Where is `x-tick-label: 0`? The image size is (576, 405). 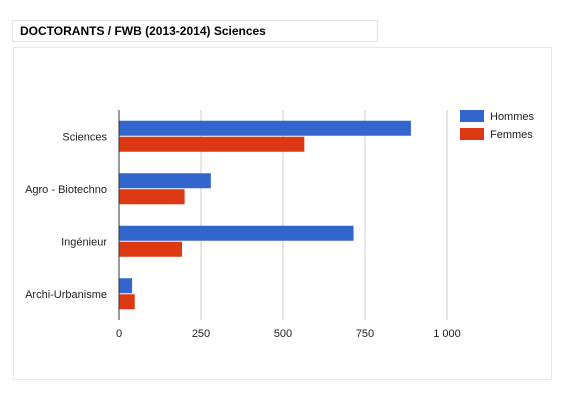
x-tick-label: 0 is located at coordinates (119, 334).